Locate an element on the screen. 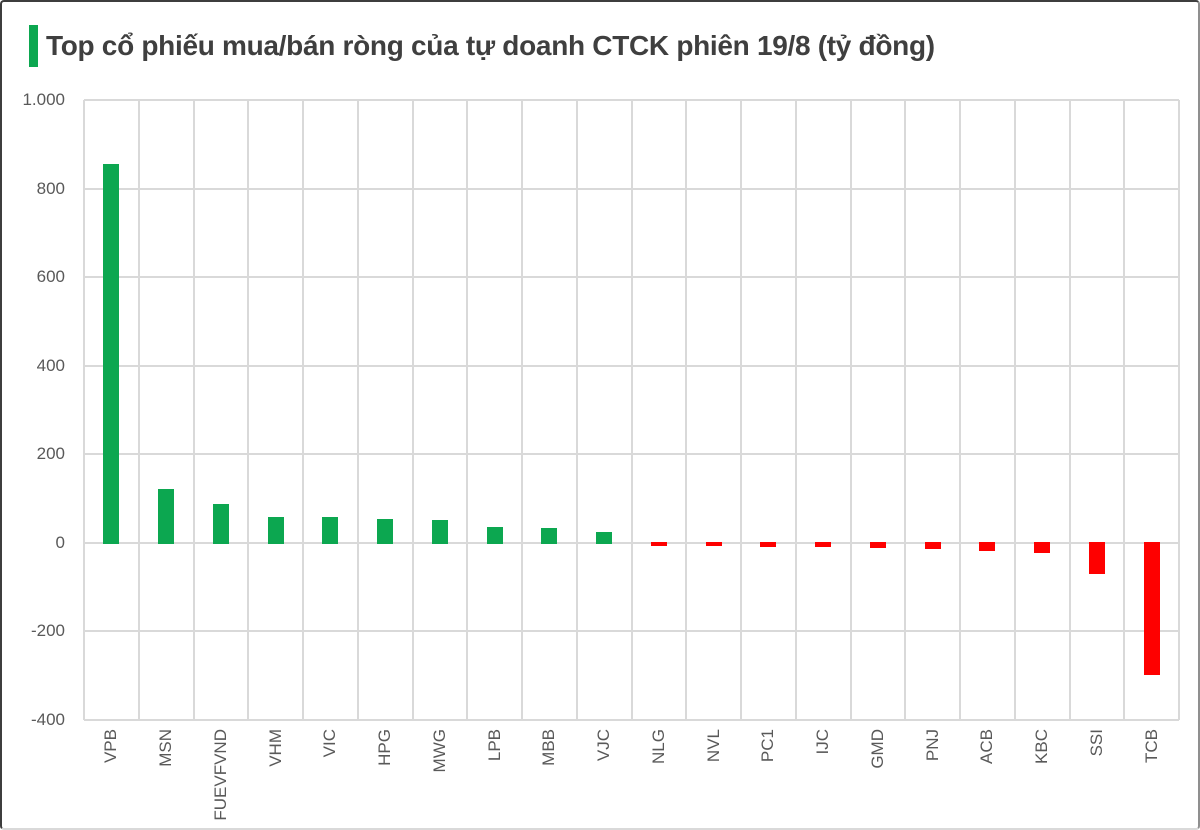  bar-PC1 is located at coordinates (768, 544).